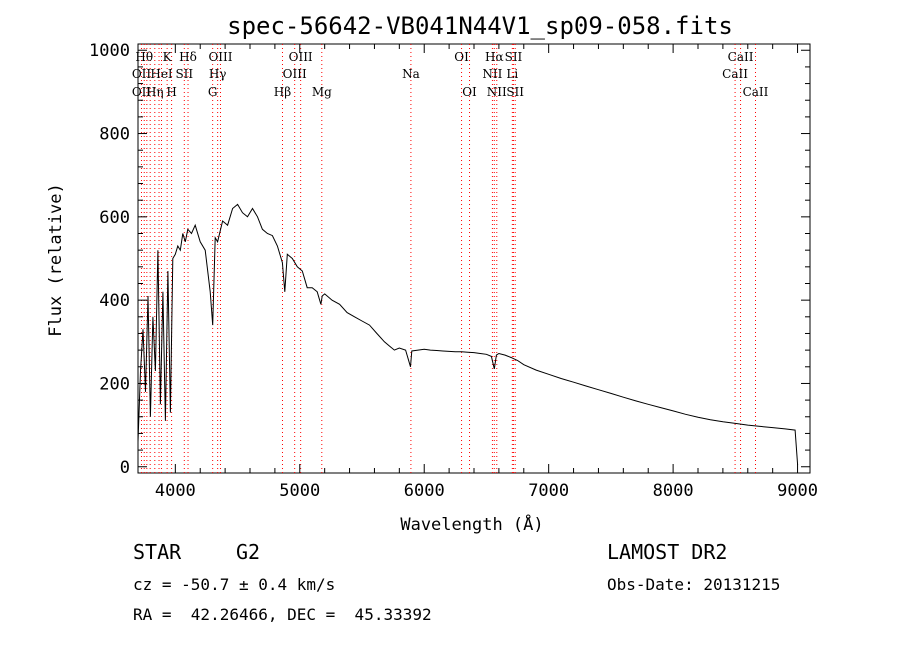  What do you see at coordinates (218, 74) in the screenshot?
I see `spectral-line-label: Hγ` at bounding box center [218, 74].